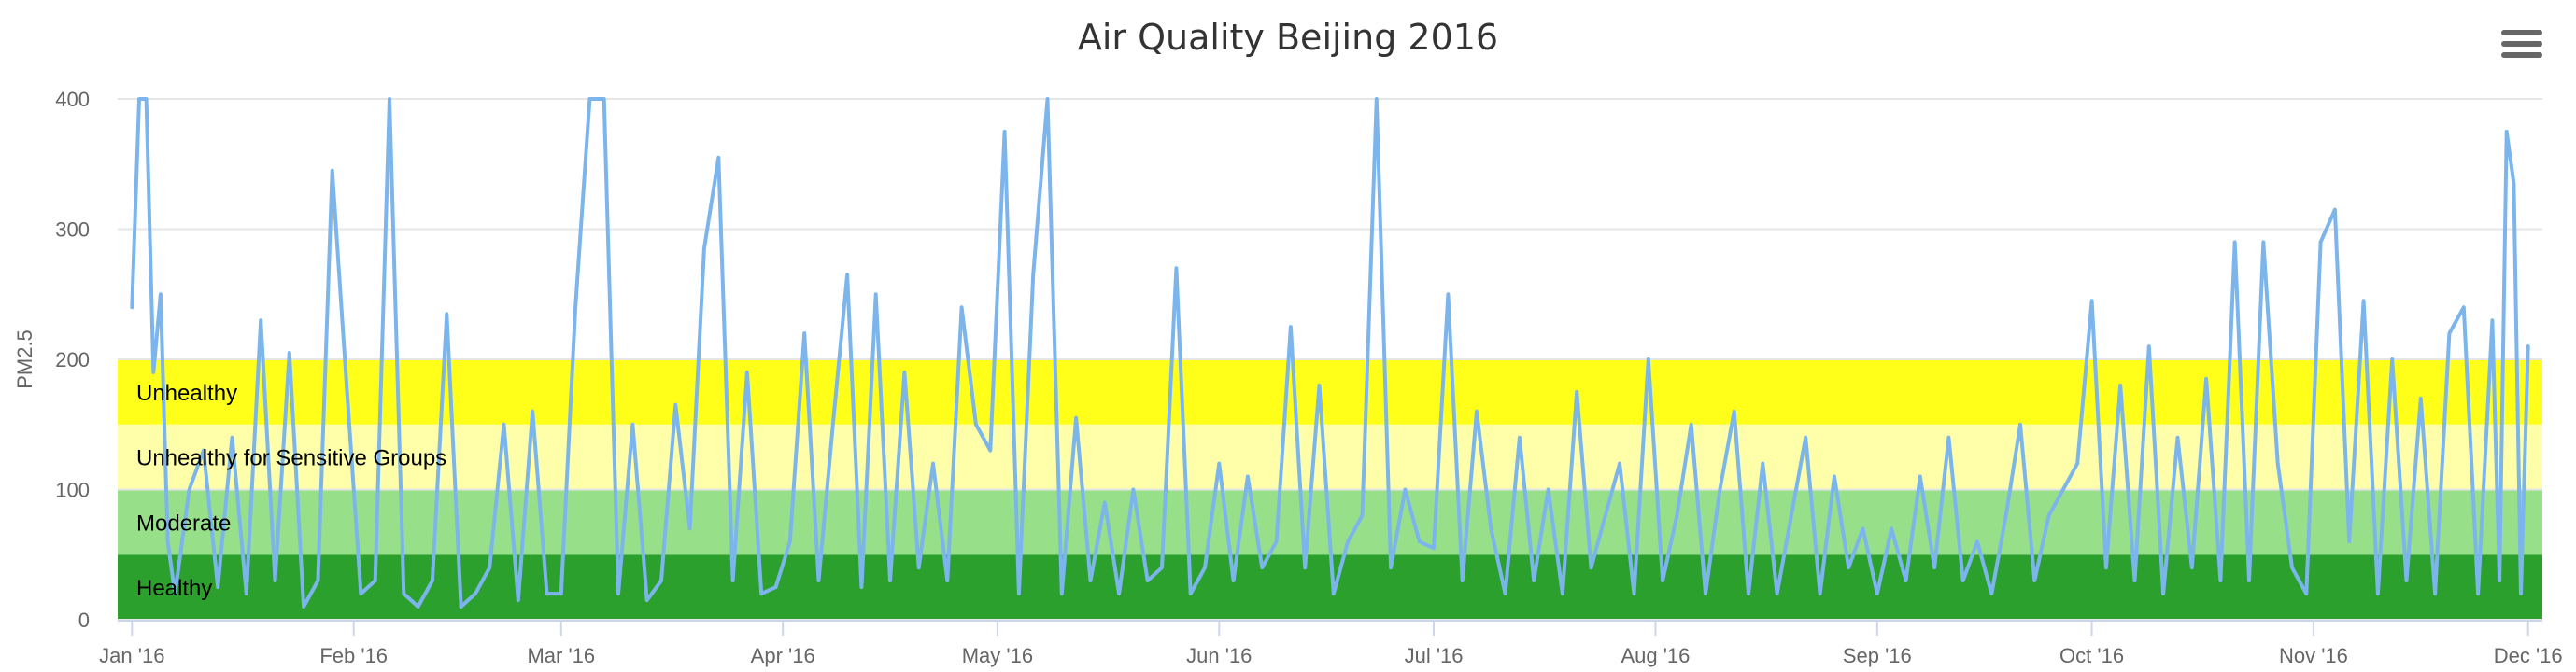  I want to click on y-tick-label-3: 300, so click(72, 230).